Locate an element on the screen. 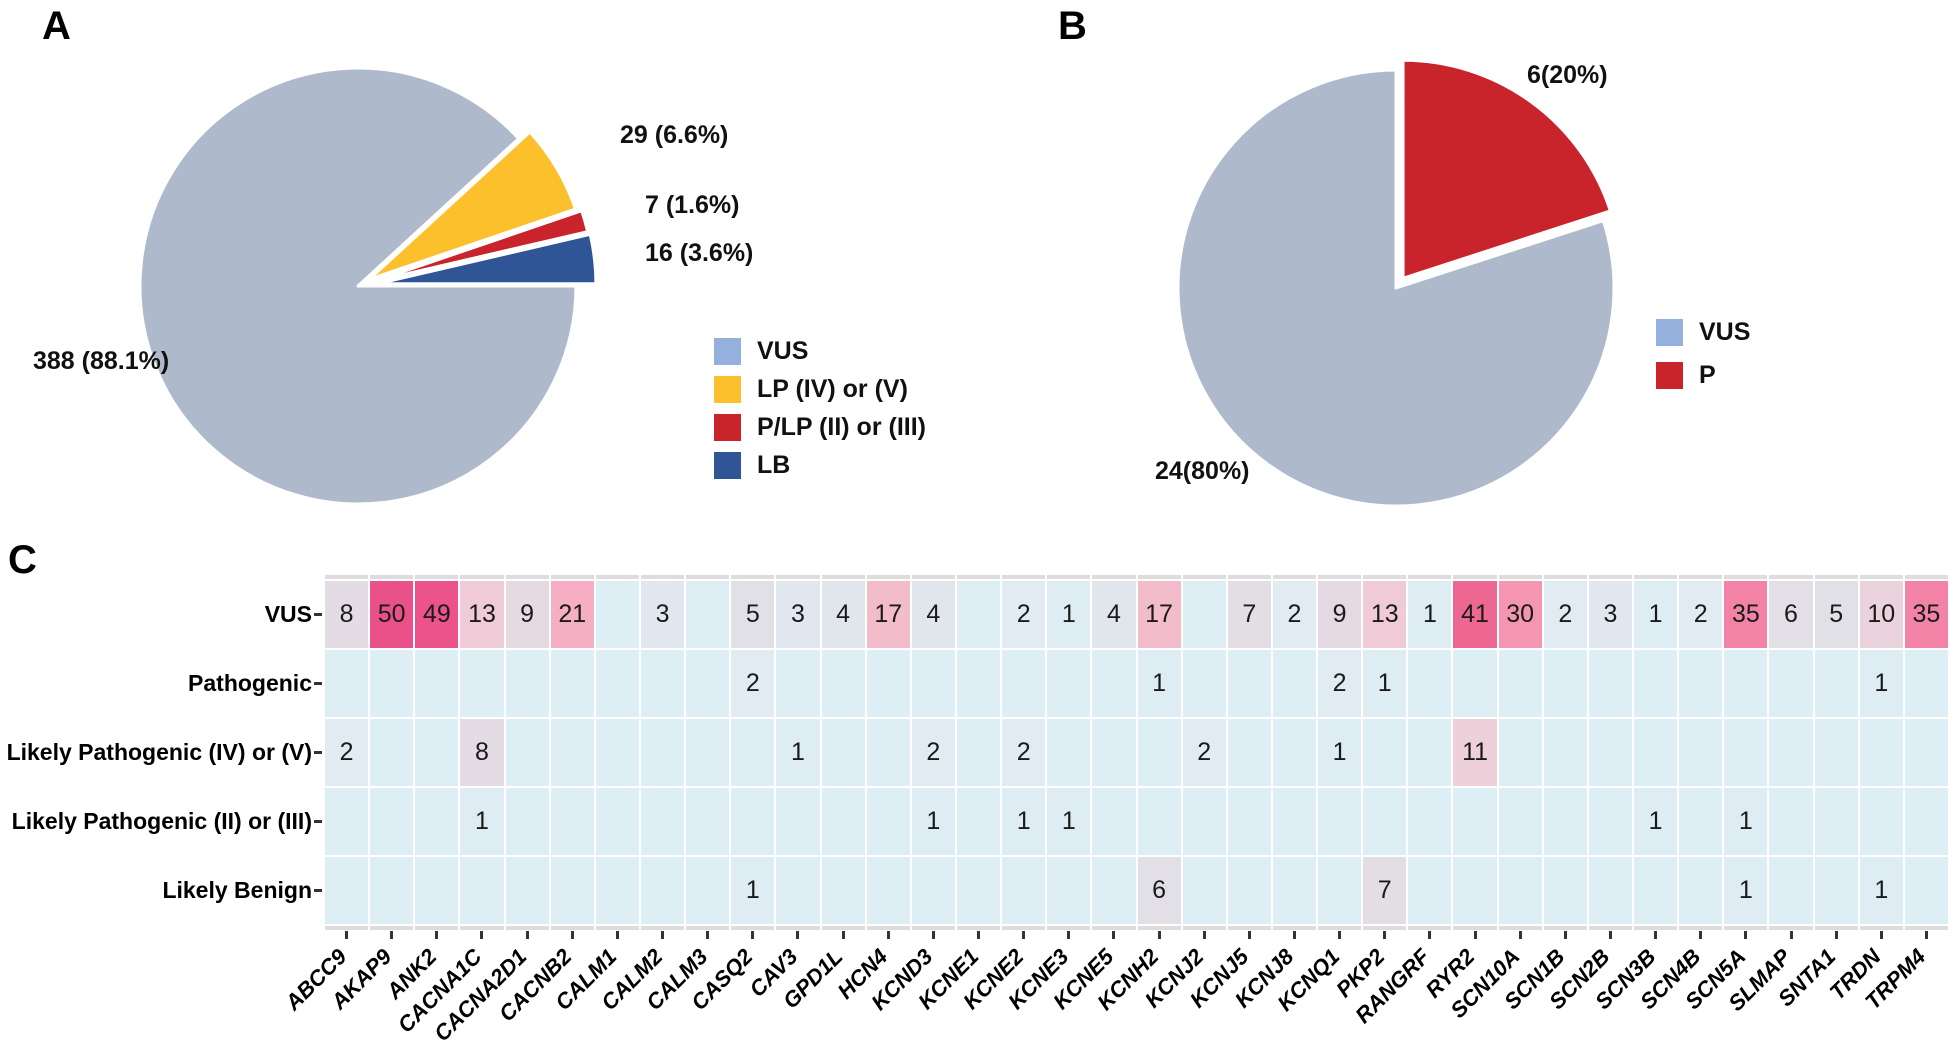  heatmap-cell-likely-pathogenic-ii-or-iii-gpd1l is located at coordinates (843, 821).